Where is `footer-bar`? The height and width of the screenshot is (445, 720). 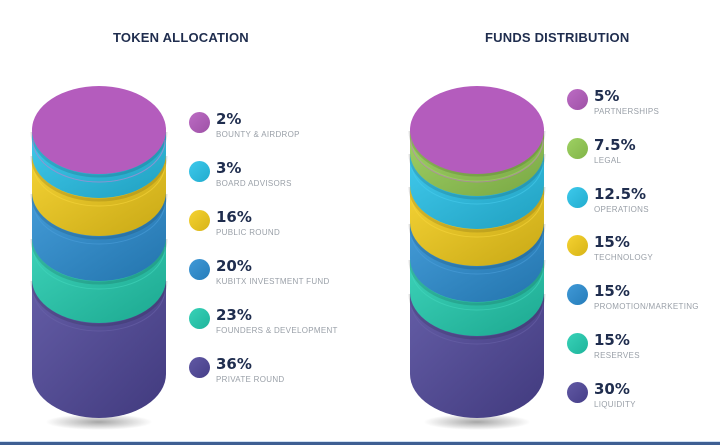
footer-bar is located at coordinates (360, 443).